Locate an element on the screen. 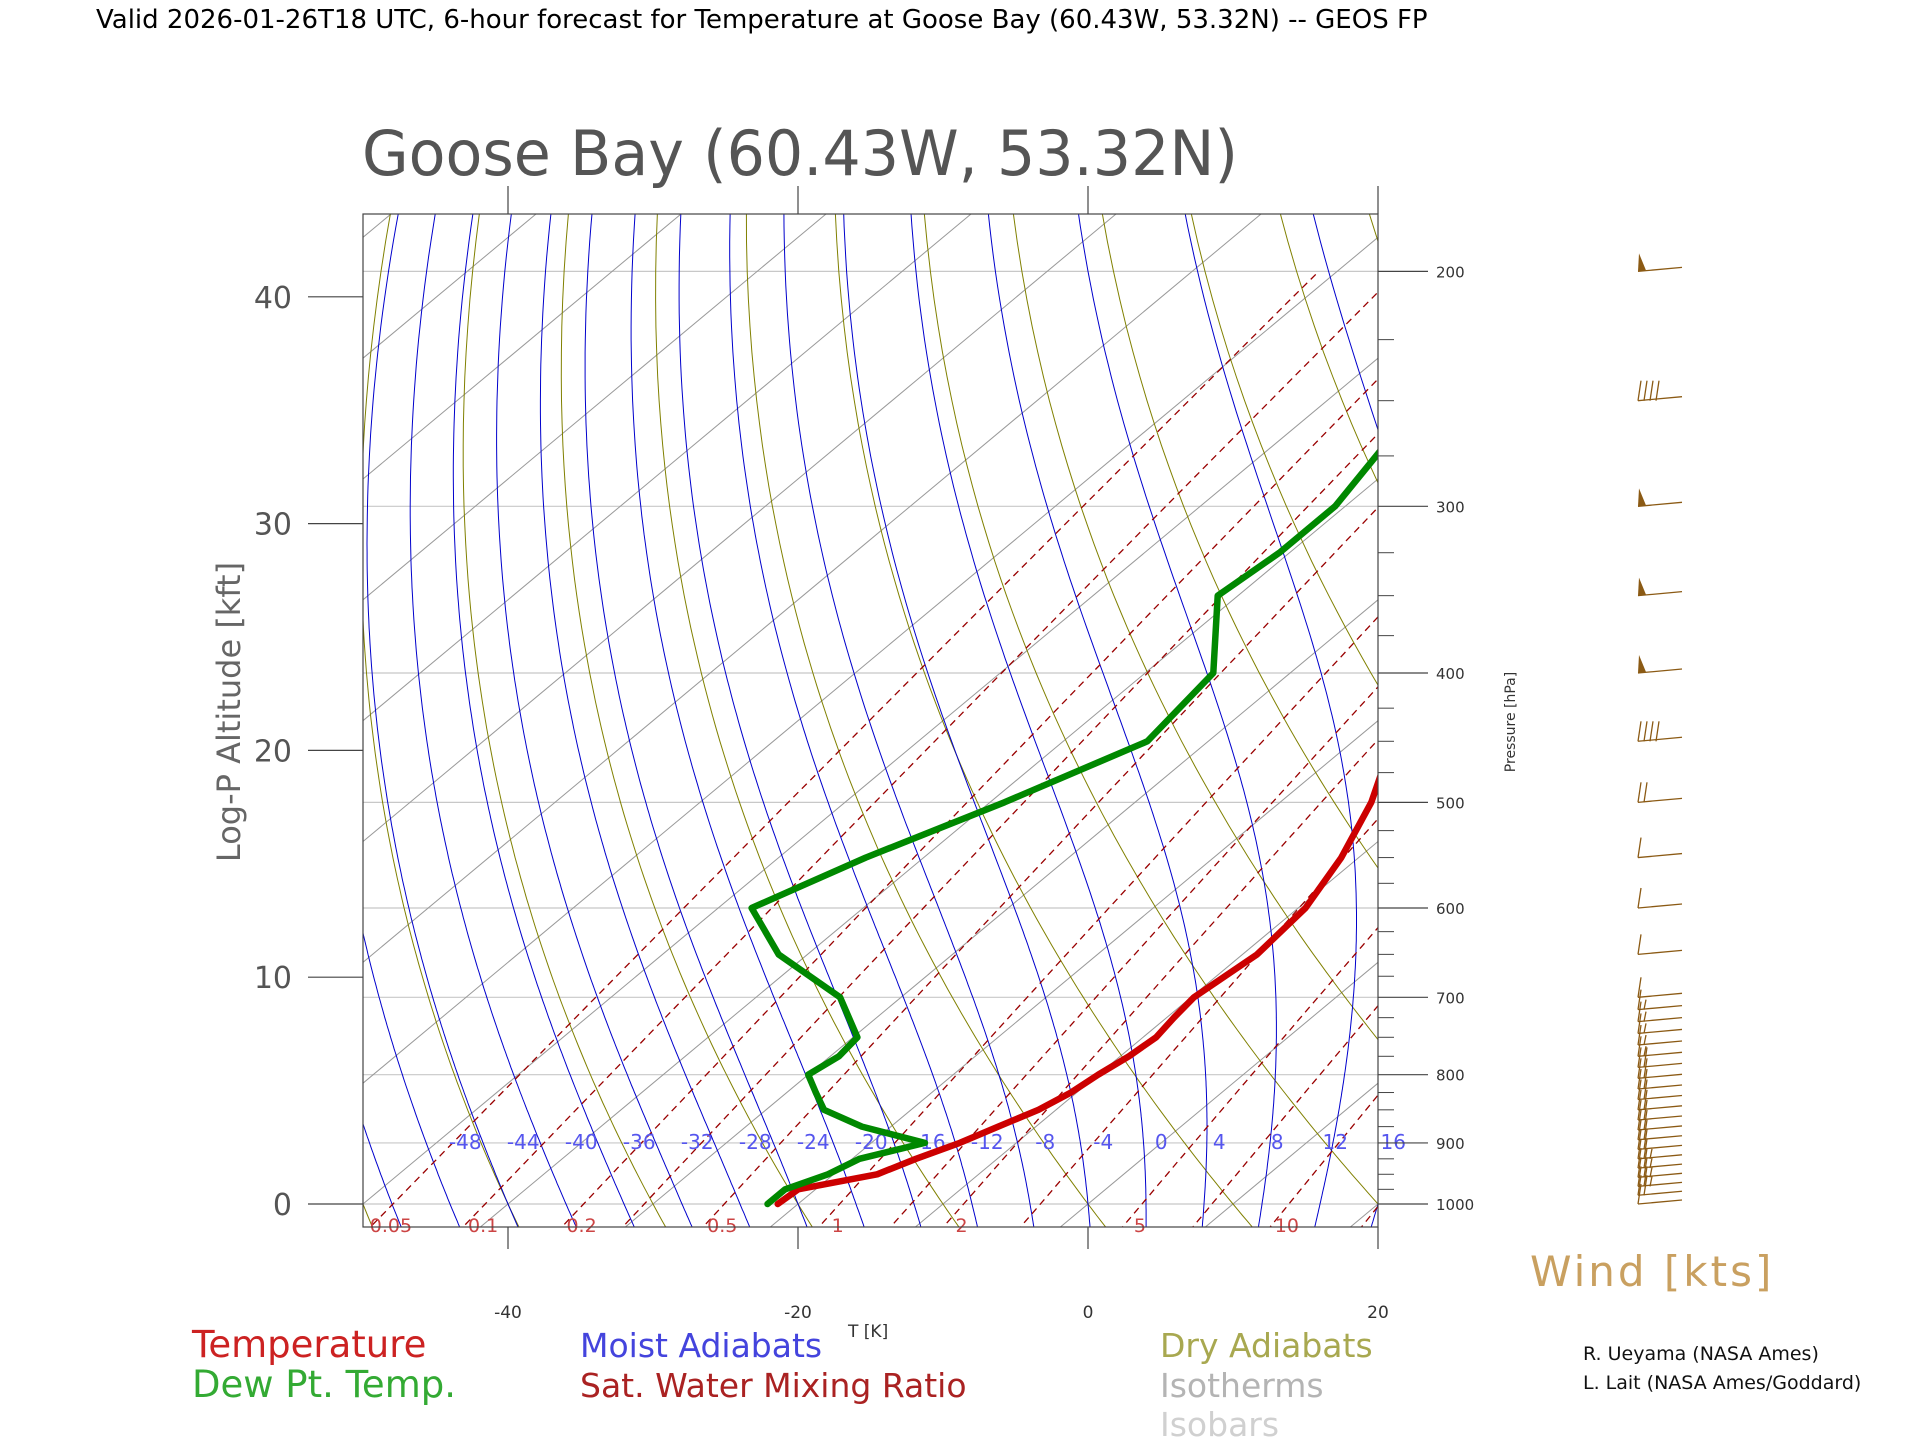  moist-adiabat-label: -48 is located at coordinates (465, 1142).